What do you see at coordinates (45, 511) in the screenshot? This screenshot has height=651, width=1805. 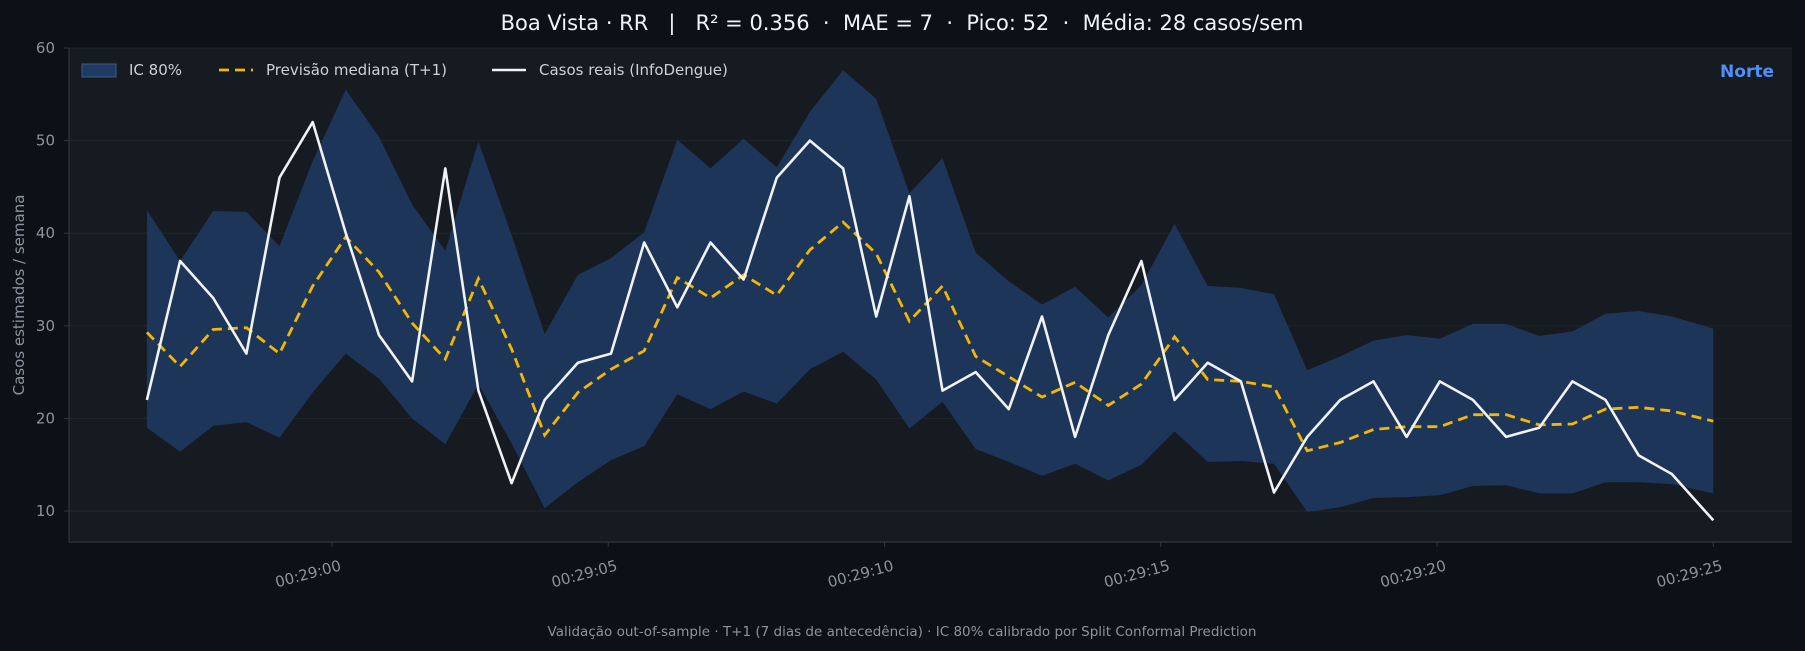 I see `y-tick-label: 10` at bounding box center [45, 511].